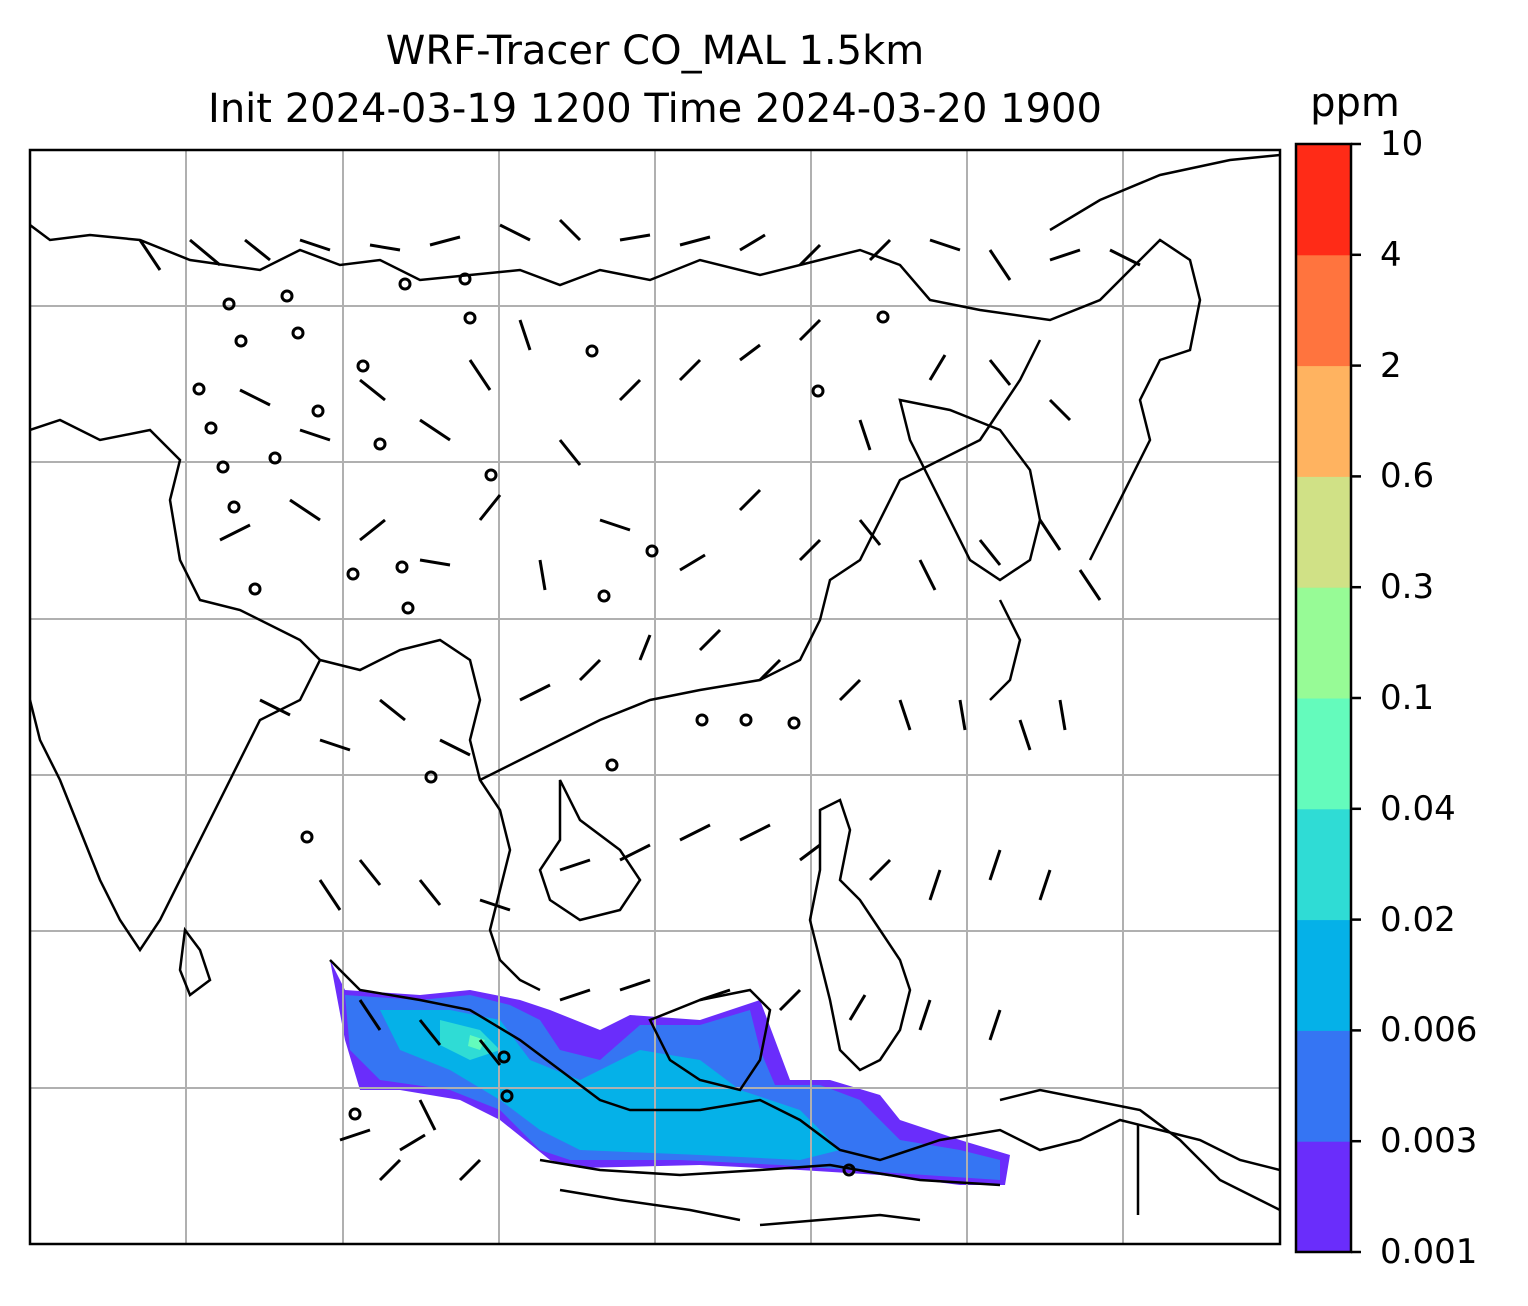 This screenshot has height=1306, width=1528. I want to click on colorbar-tick-label: 0.001, so click(1429, 1252).